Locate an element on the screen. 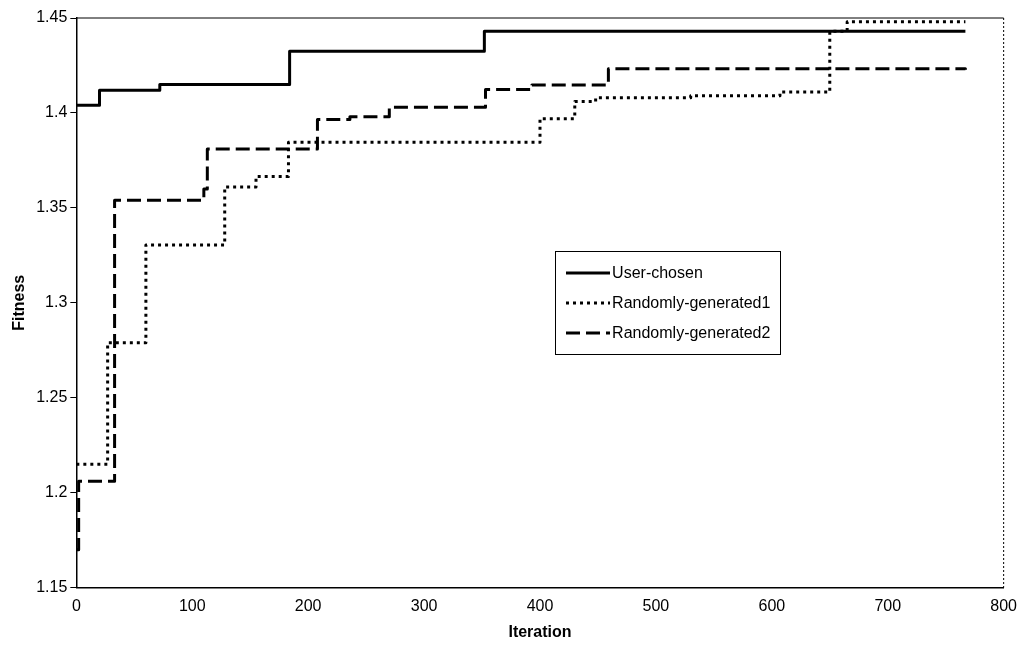 The width and height of the screenshot is (1020, 648). x-tick-label: 700 is located at coordinates (888, 605).